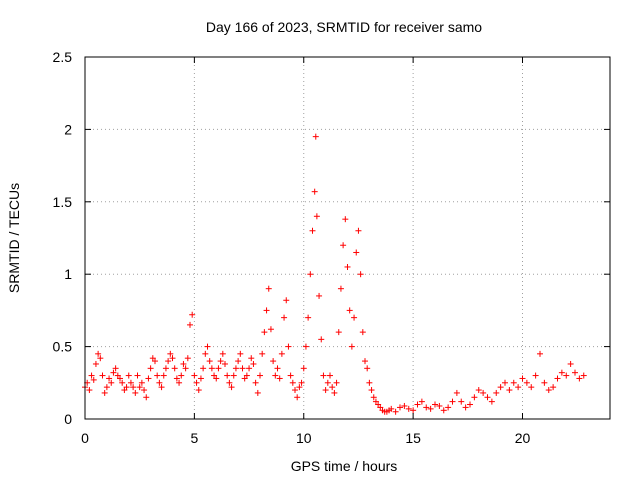 This screenshot has width=640, height=480. I want to click on y-tick-label: 0, so click(68, 419).